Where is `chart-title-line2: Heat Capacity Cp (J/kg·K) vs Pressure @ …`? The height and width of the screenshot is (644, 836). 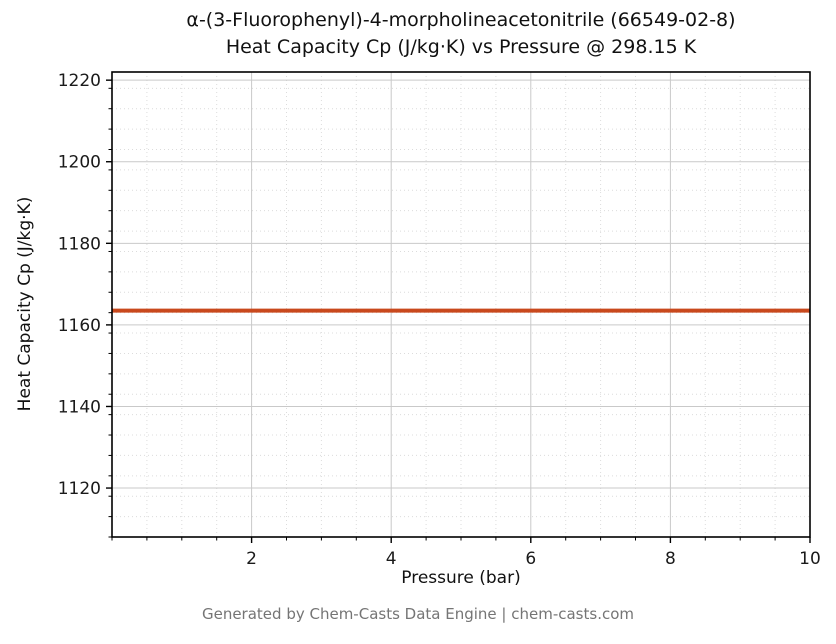
chart-title-line2: Heat Capacity Cp (J/kg·K) vs Pressure @ … is located at coordinates (461, 47).